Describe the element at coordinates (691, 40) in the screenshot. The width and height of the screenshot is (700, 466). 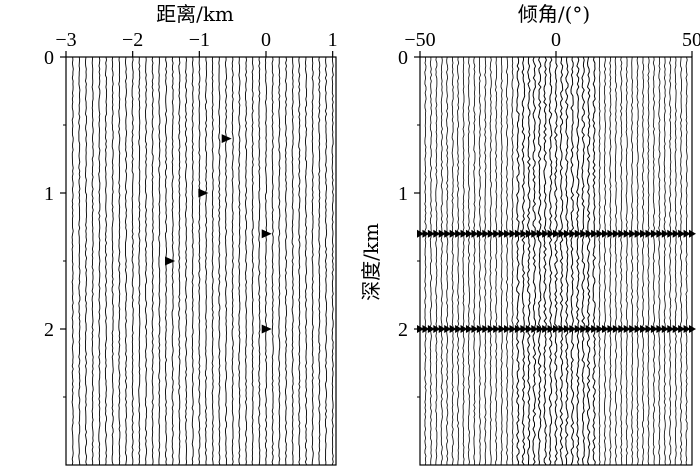
I see `right-x-tick-label-2: 50` at that location.